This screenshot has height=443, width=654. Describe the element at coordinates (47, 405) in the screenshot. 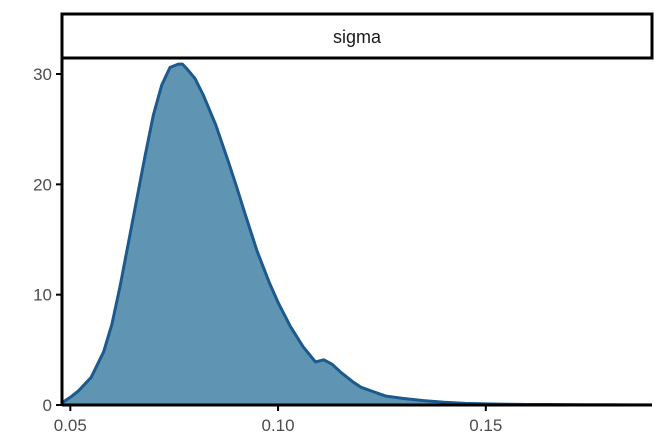

I see `y-tick-label: 0` at that location.